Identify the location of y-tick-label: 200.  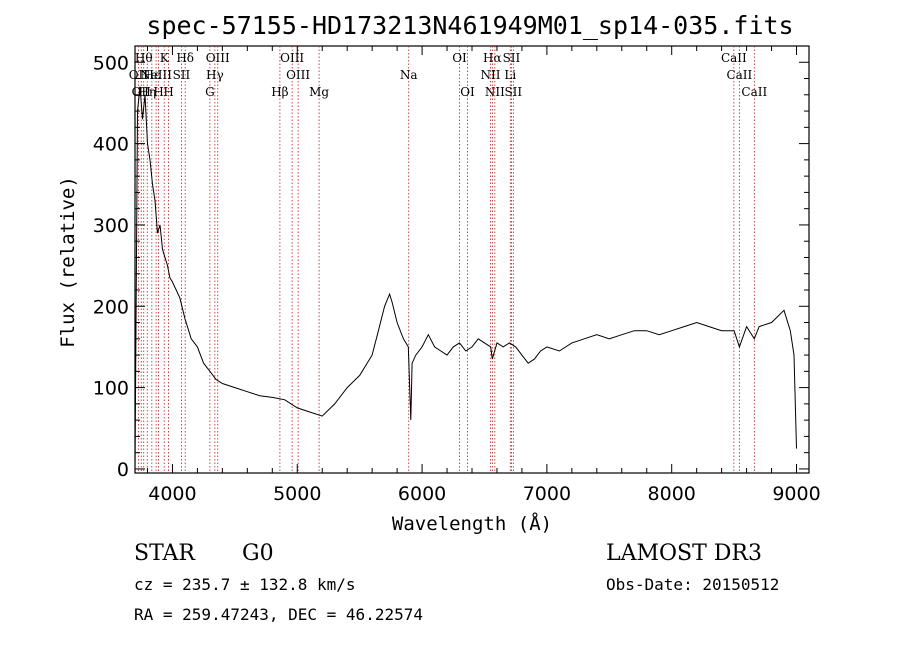
(111, 307).